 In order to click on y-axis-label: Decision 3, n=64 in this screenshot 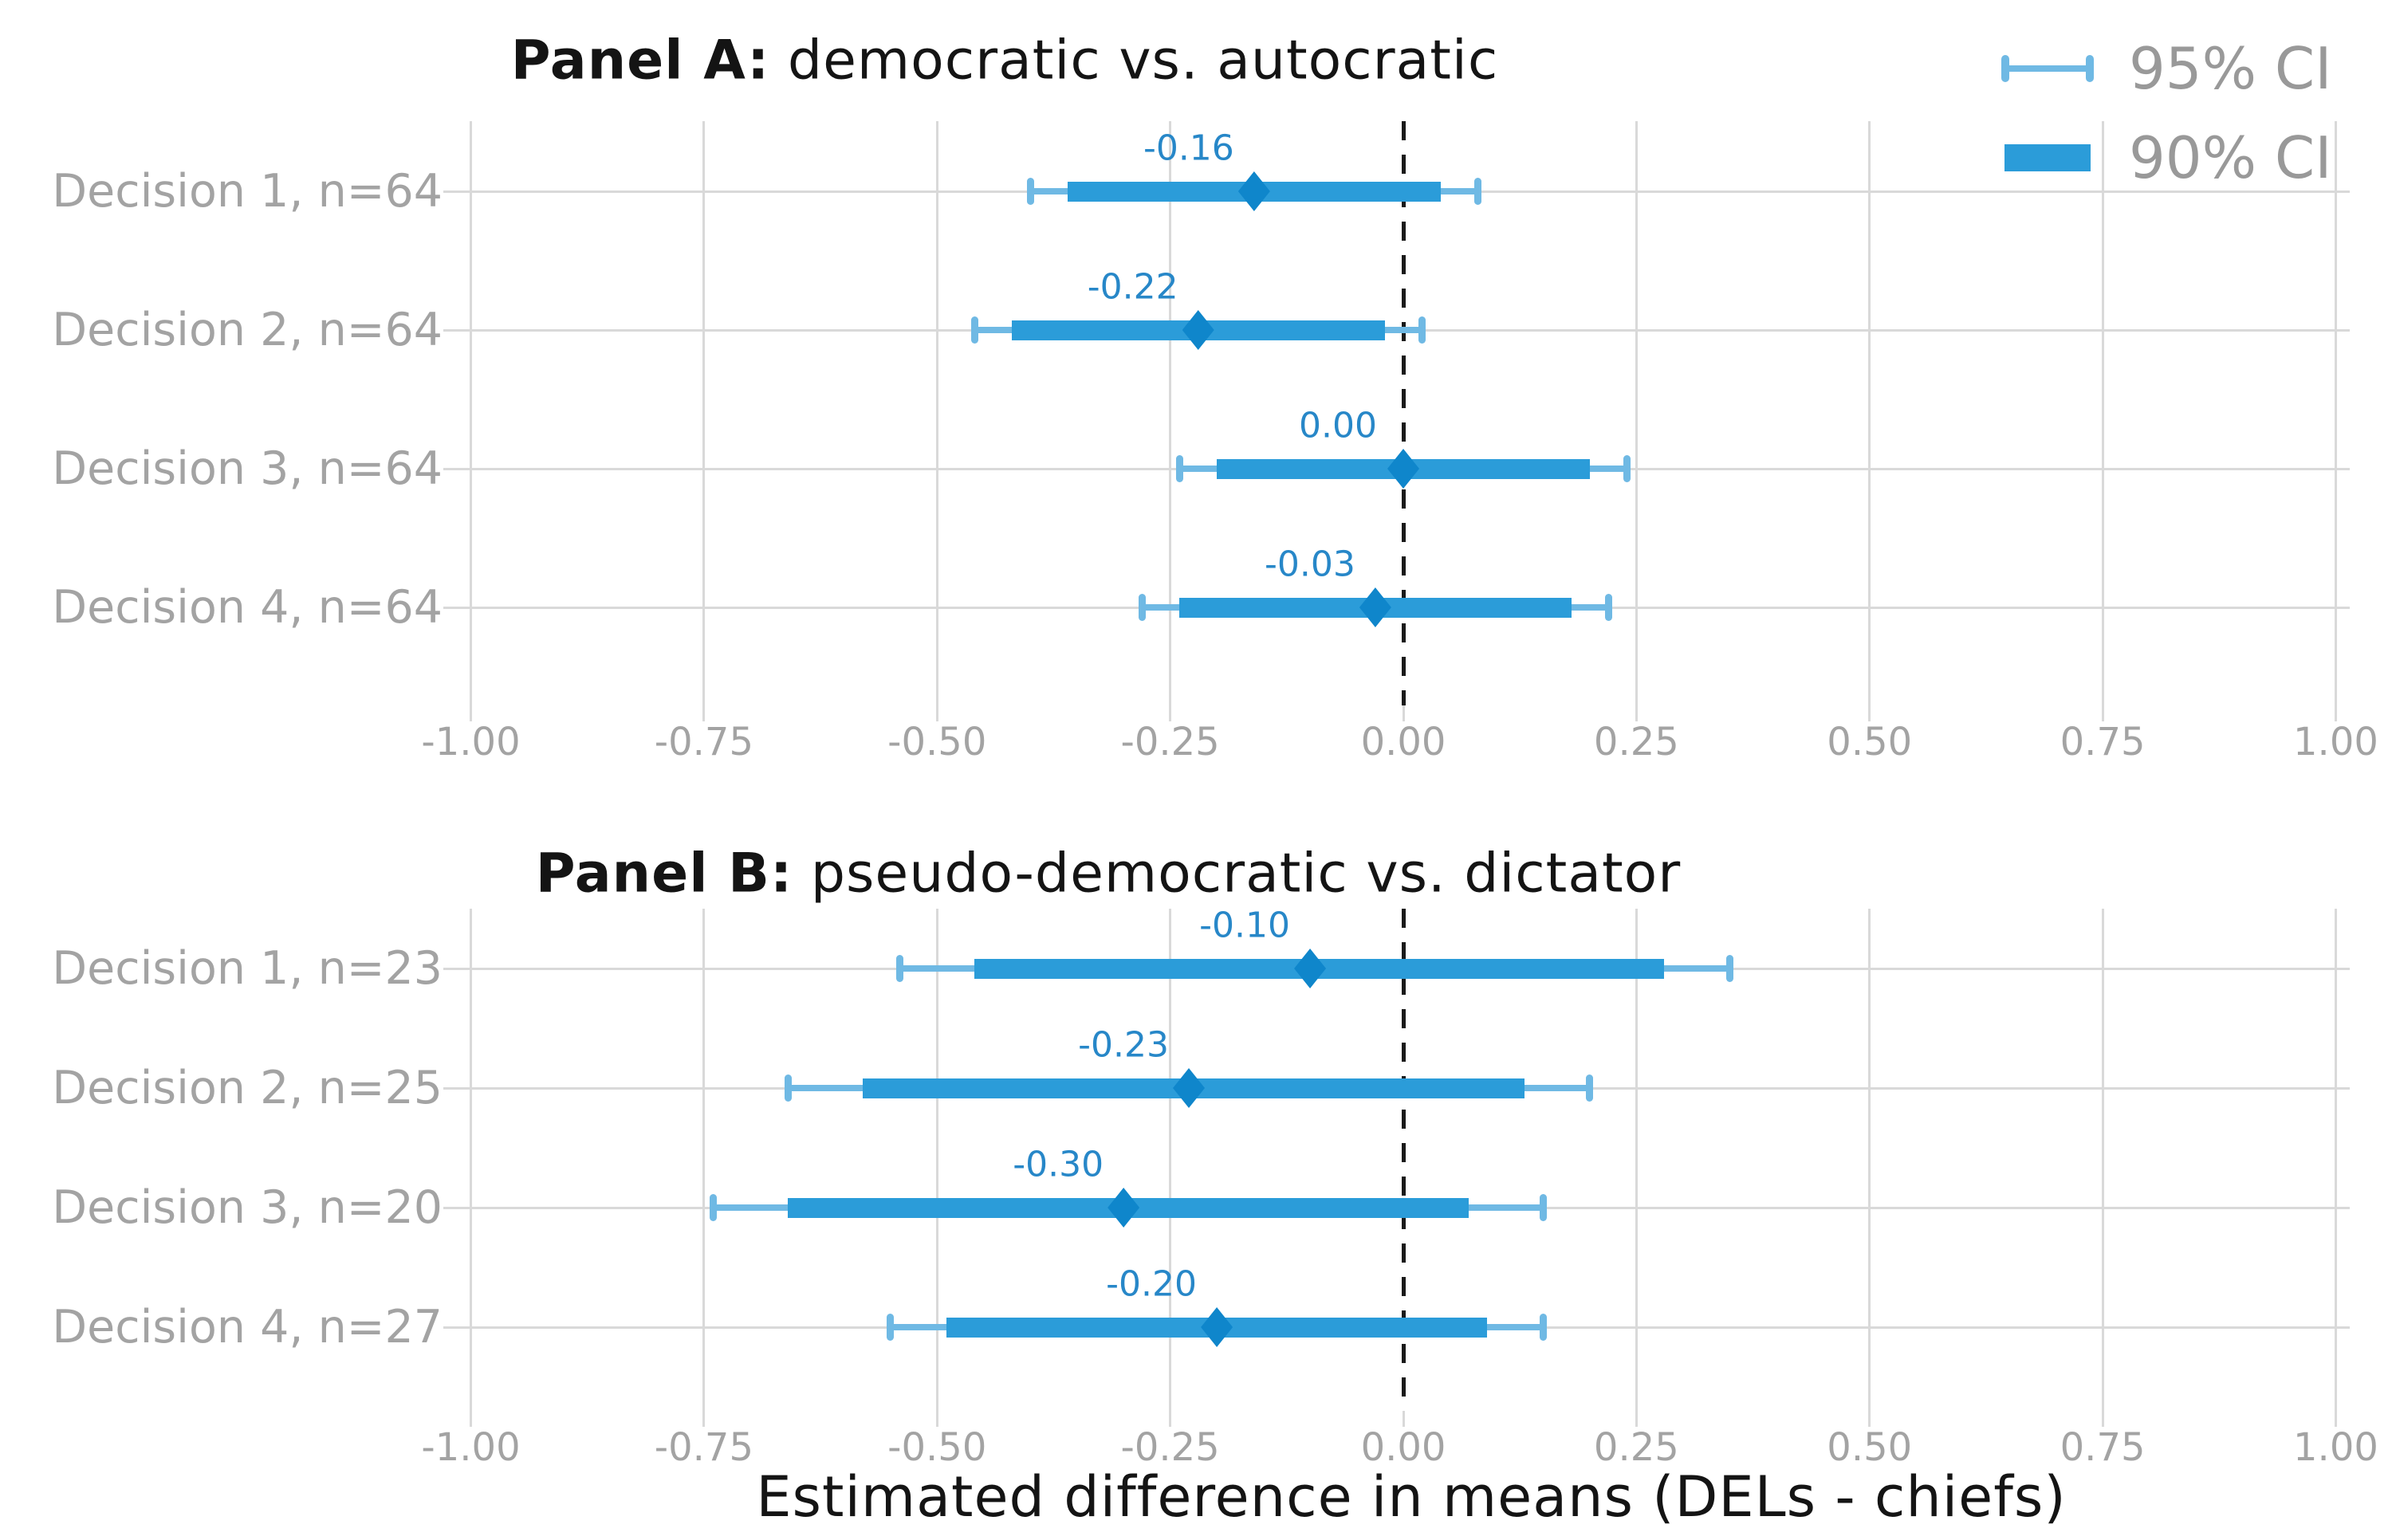, I will do `click(248, 468)`.